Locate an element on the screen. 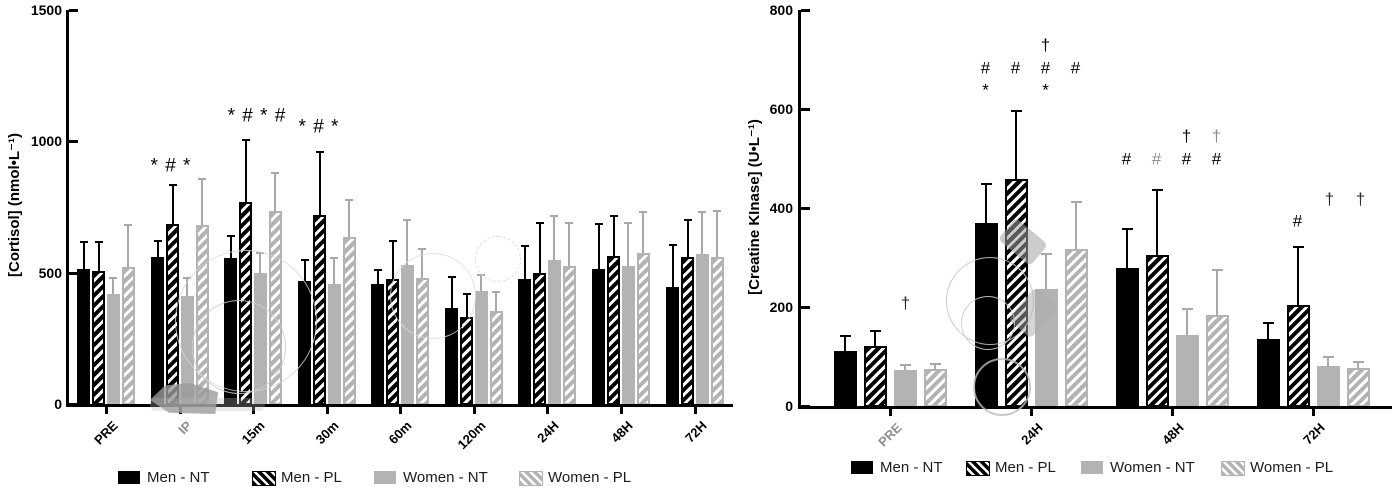 This screenshot has width=1397, height=488. cortisol-y-axis-title: [Cortisol] (nmol•L⁻¹) is located at coordinates (14, 205).